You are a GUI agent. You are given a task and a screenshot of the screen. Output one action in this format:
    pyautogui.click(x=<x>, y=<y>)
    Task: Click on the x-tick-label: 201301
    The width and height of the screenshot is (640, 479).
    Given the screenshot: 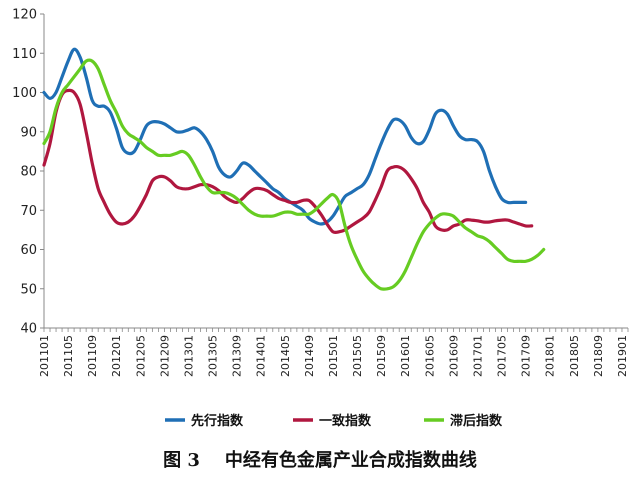 What is the action you would take?
    pyautogui.click(x=188, y=356)
    